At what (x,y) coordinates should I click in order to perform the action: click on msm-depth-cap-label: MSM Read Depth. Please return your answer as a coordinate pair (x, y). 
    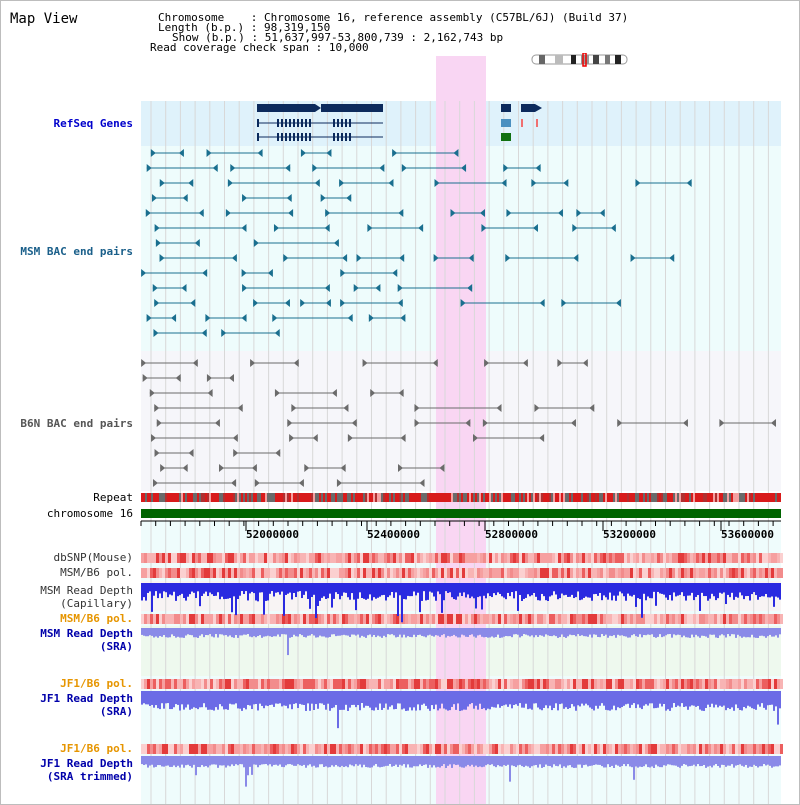
    Looking at the image, I should click on (86, 590).